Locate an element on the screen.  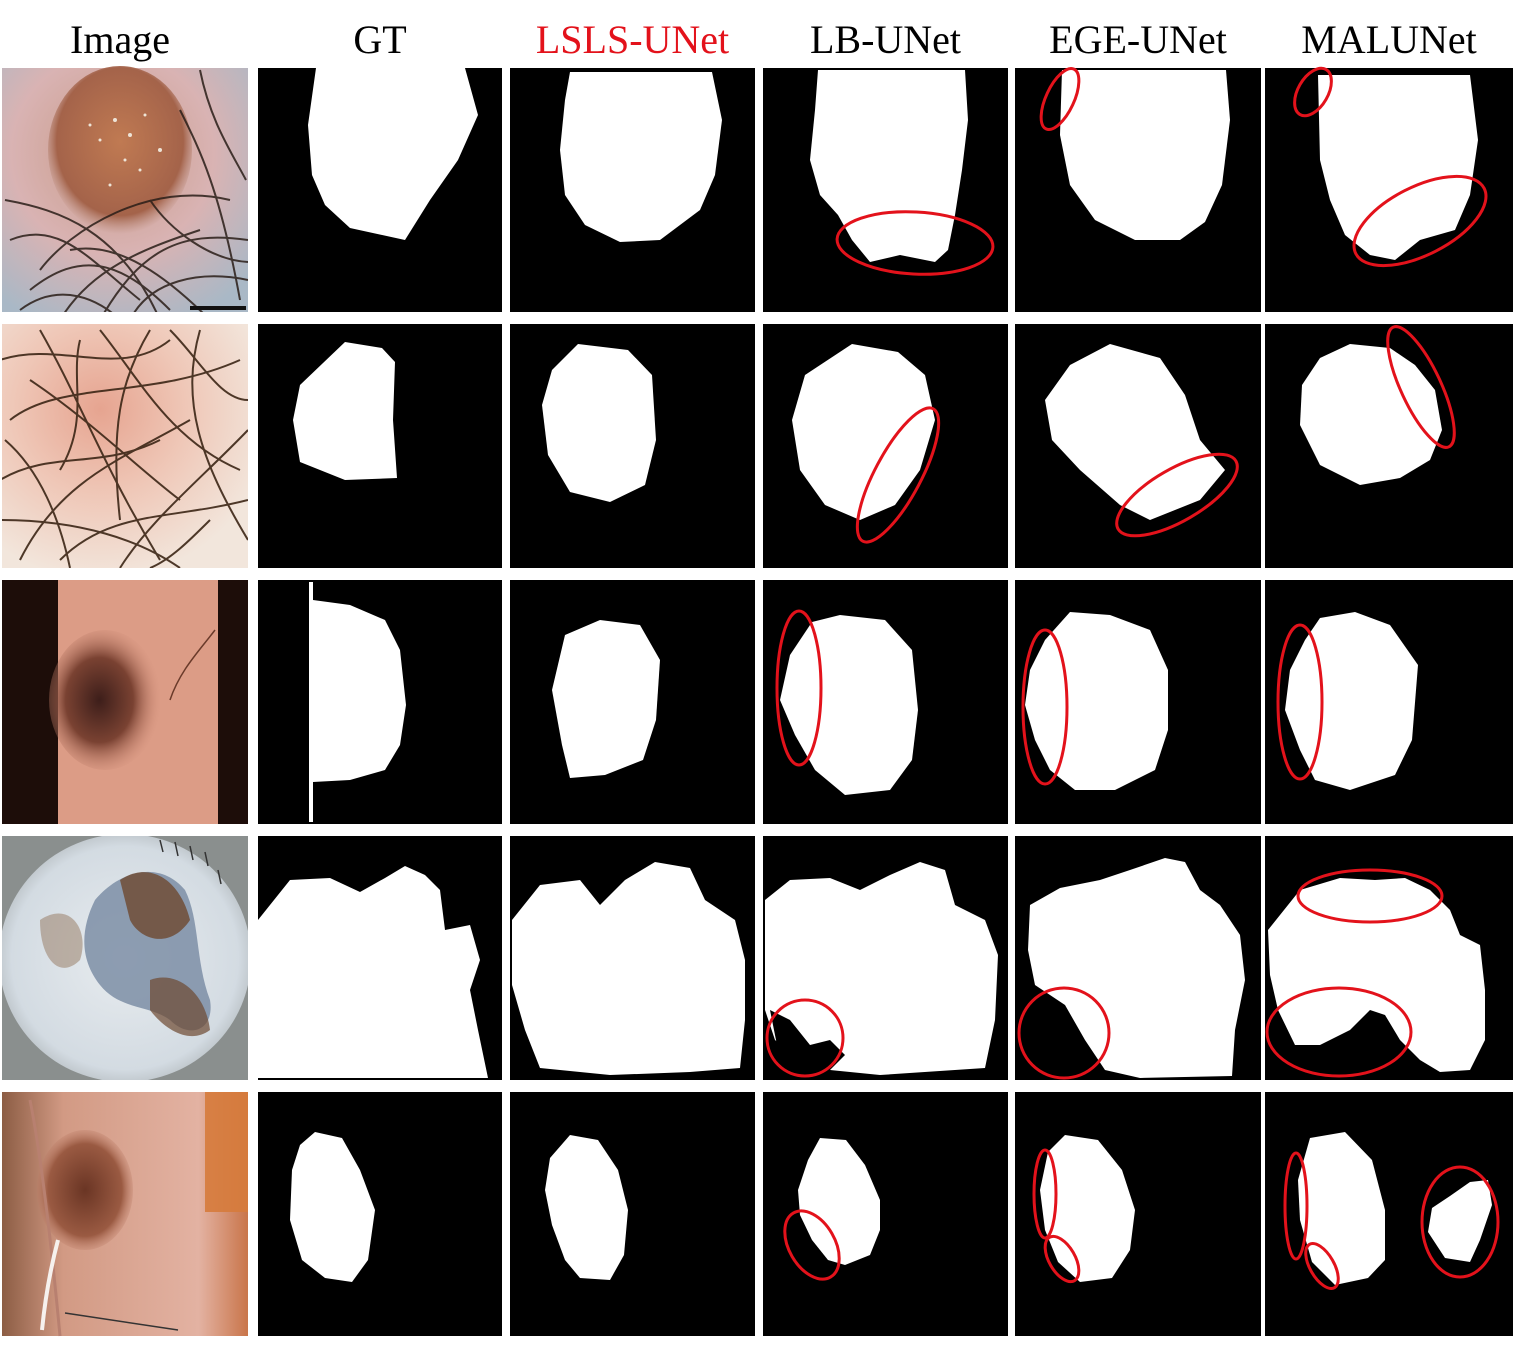
column-header-lb-unet: LB-UNet is located at coordinates (885, 39).